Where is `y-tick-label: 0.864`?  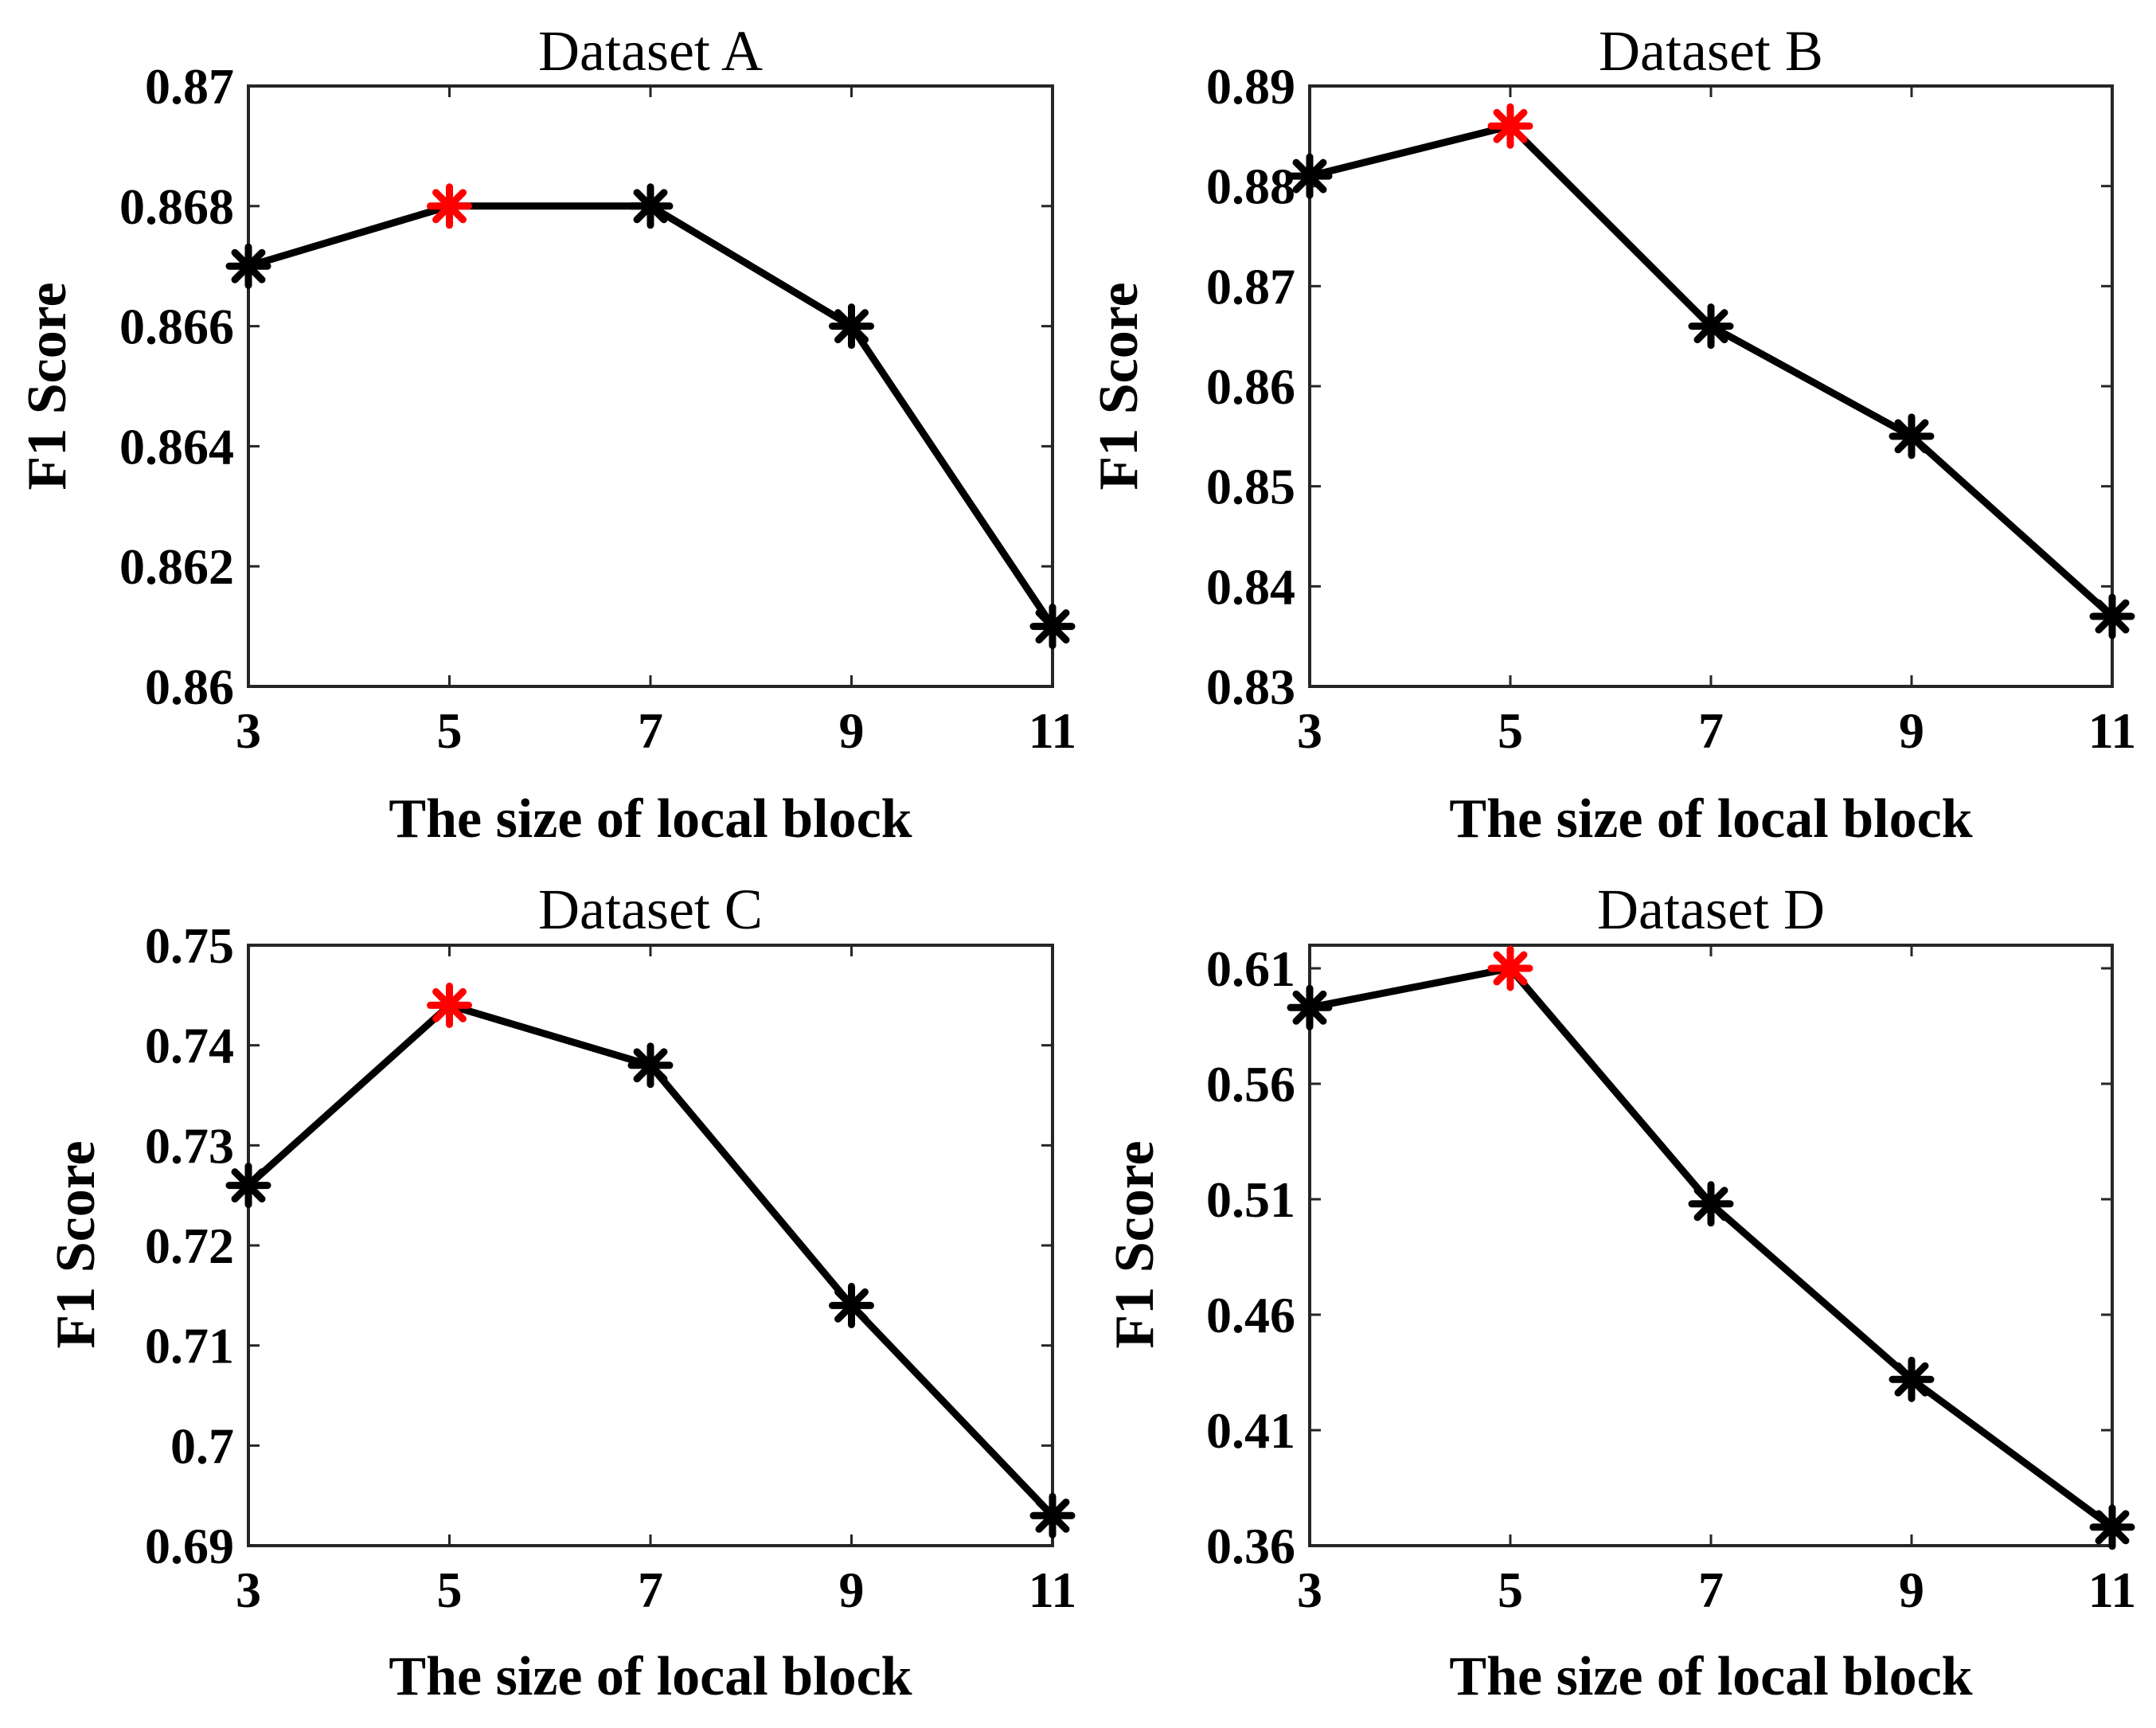 y-tick-label: 0.864 is located at coordinates (176, 446).